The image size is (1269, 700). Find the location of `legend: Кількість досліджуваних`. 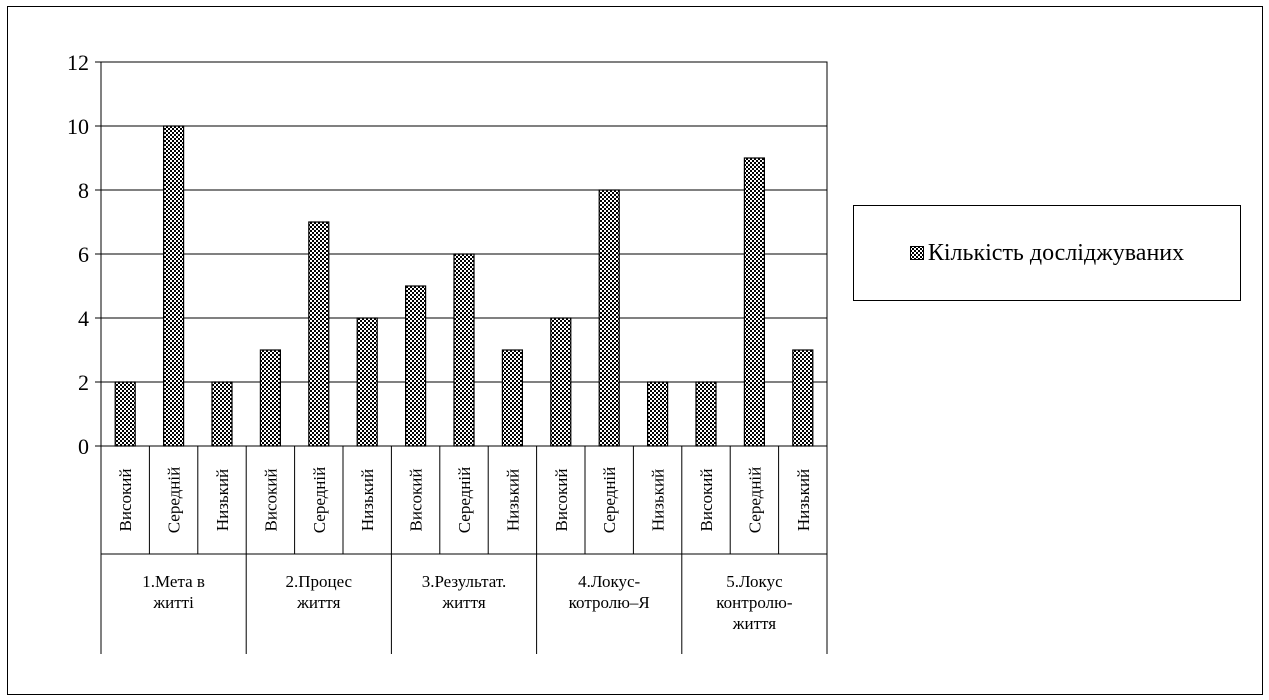

legend: Кількість досліджуваних is located at coordinates (1047, 253).